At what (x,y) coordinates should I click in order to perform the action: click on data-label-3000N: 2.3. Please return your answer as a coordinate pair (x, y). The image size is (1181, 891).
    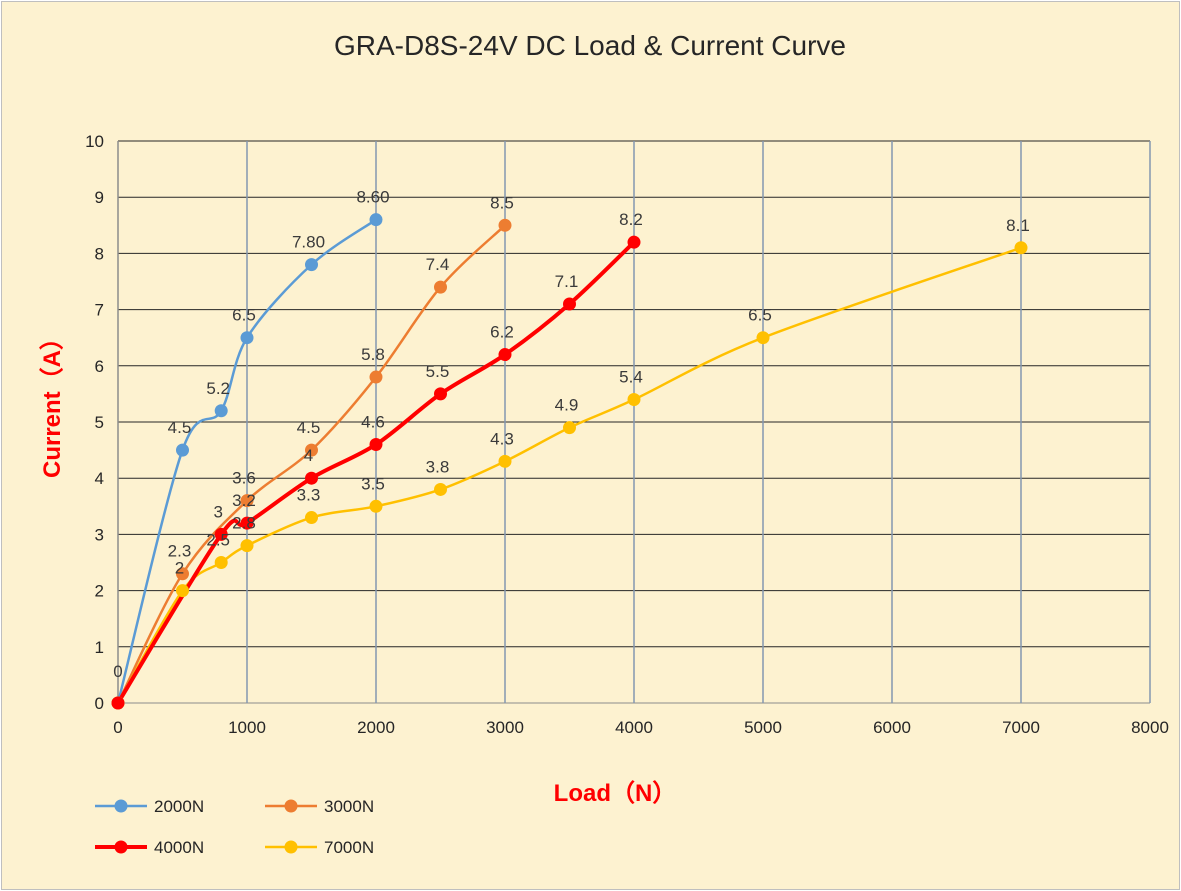
    Looking at the image, I should click on (180, 551).